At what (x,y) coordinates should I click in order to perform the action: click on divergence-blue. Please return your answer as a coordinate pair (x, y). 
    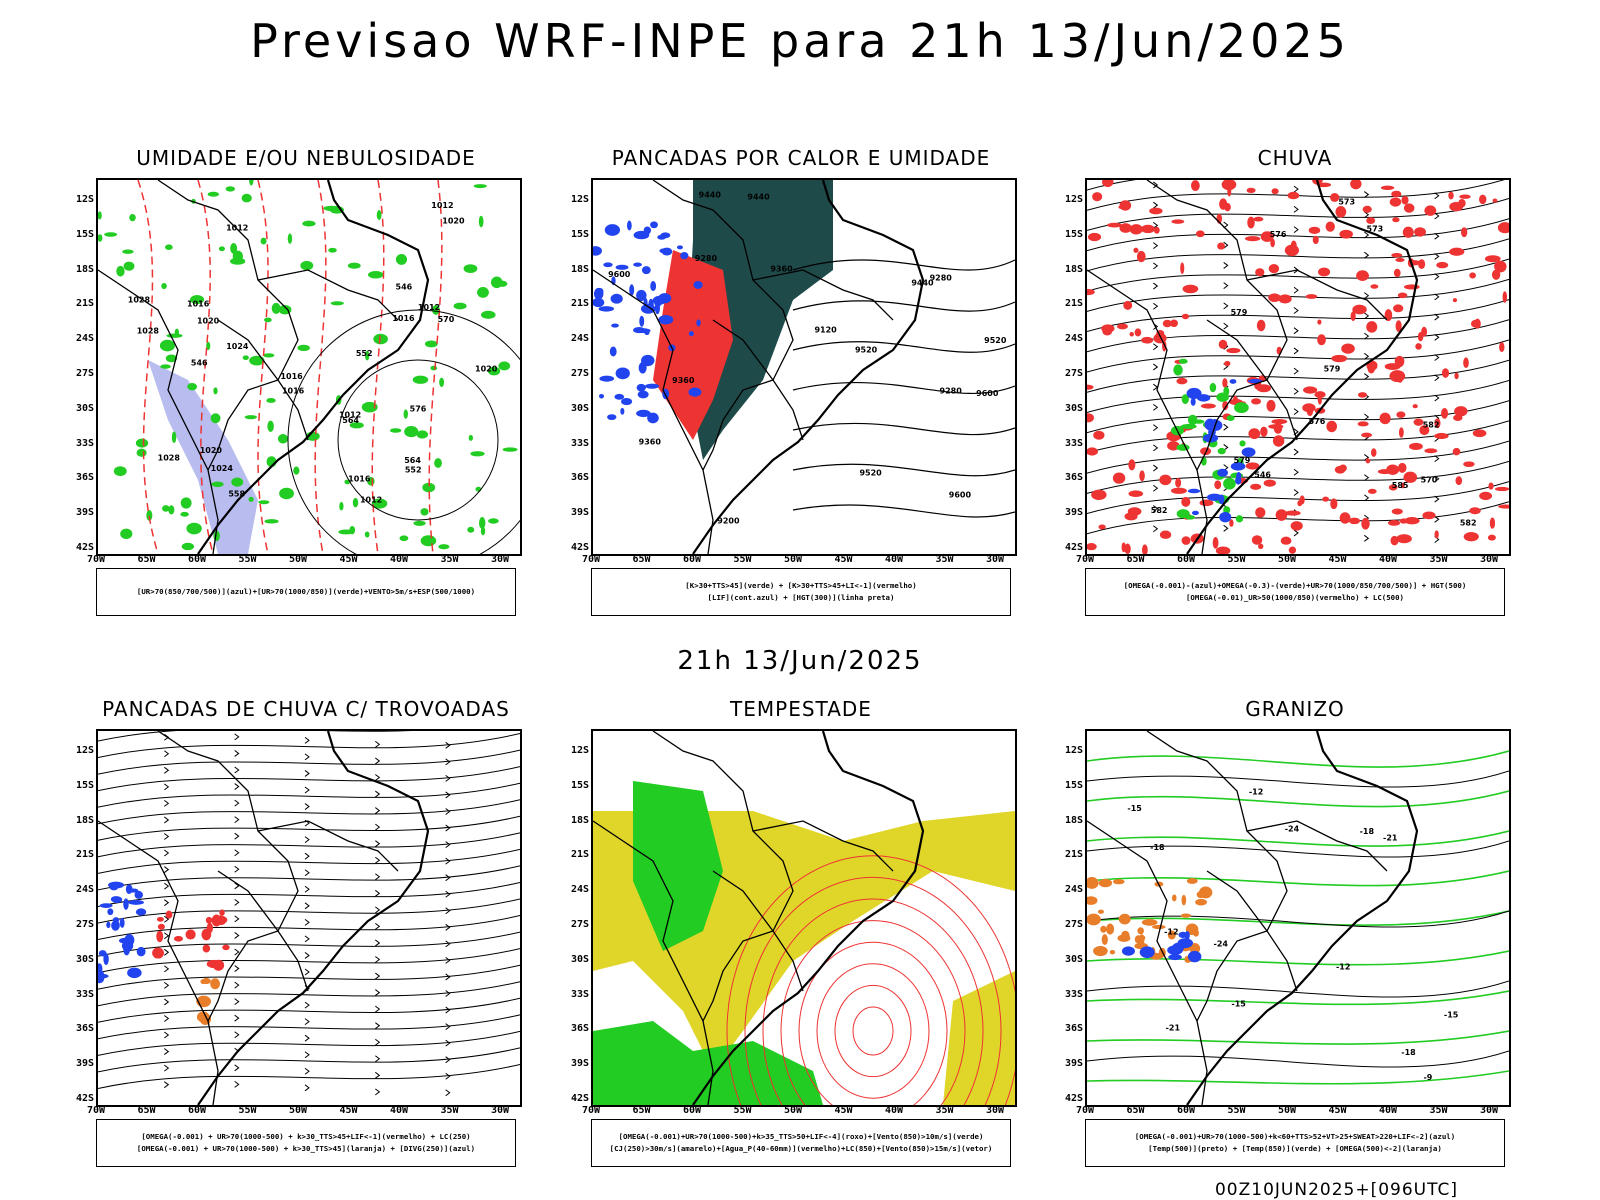
    Looking at the image, I should click on (108, 925).